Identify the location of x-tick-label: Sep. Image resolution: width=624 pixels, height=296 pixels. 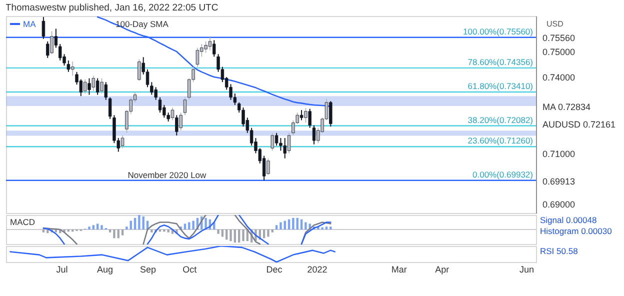
(148, 269).